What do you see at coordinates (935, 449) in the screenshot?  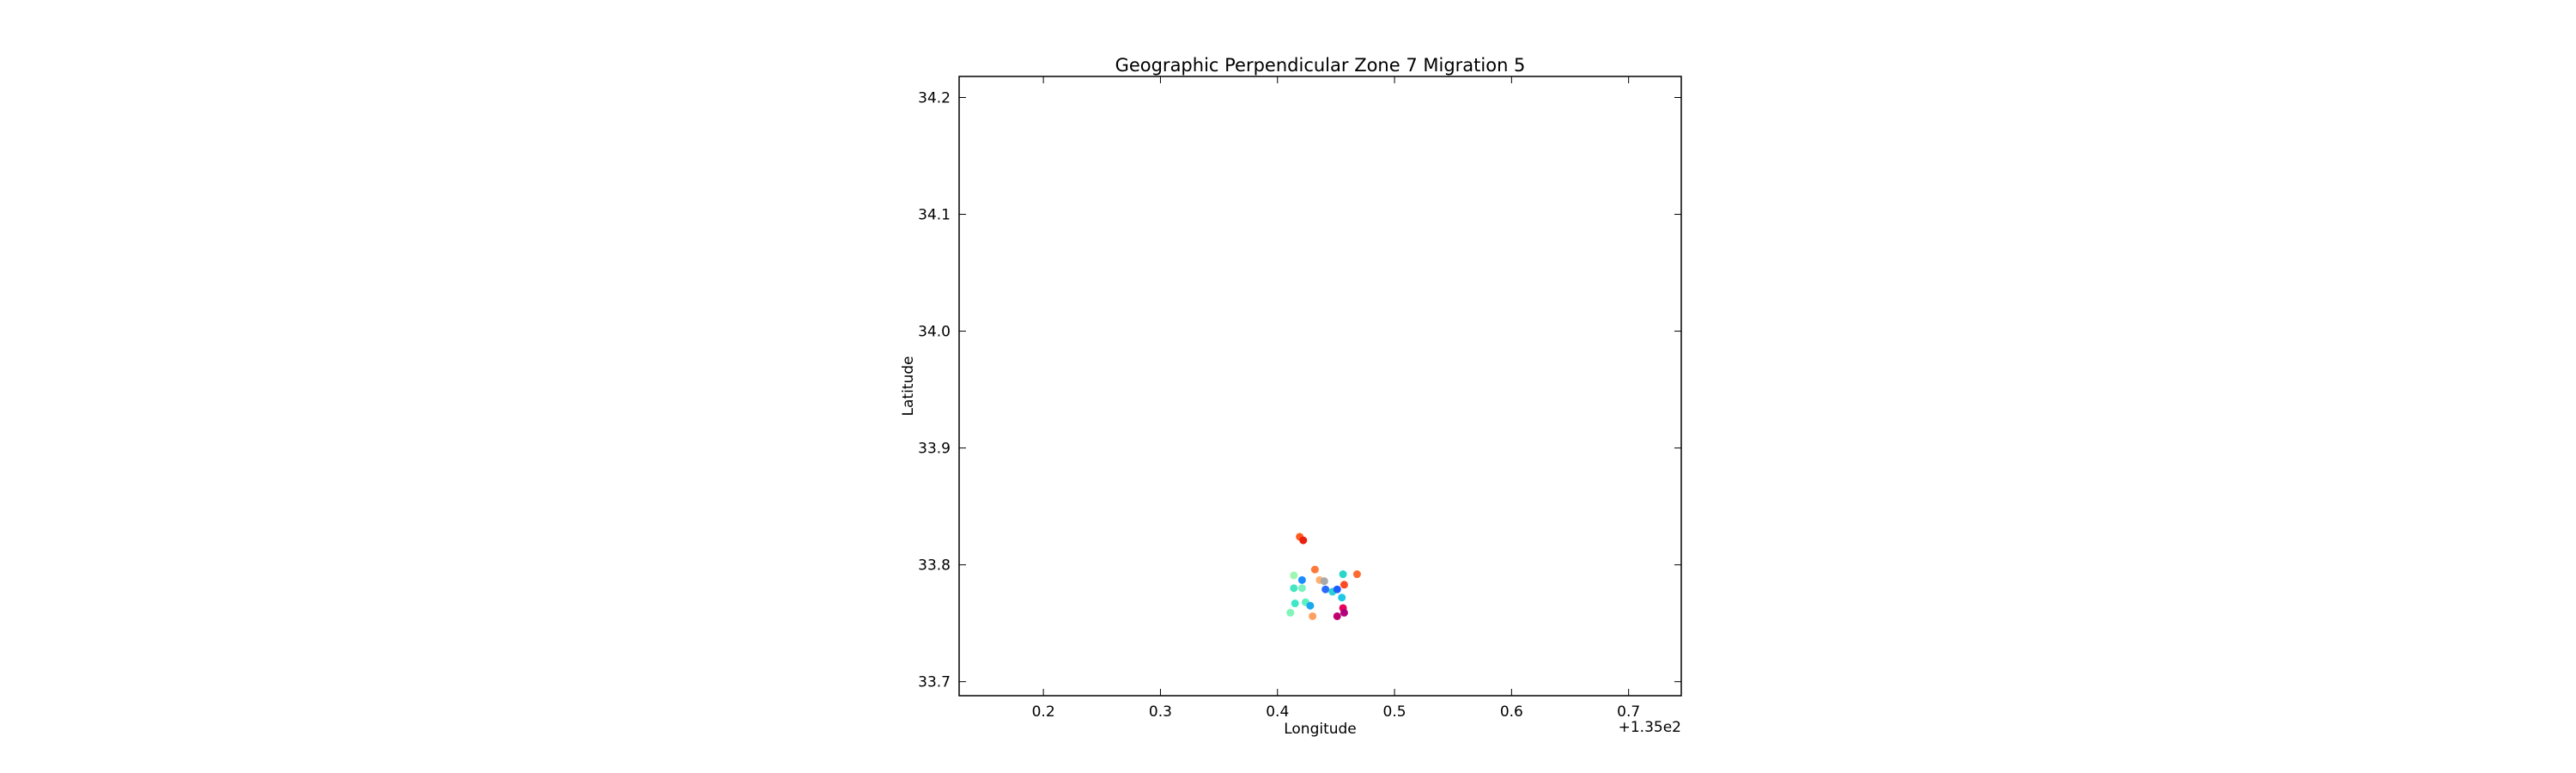 I see `y-tick-label: 33.9` at bounding box center [935, 449].